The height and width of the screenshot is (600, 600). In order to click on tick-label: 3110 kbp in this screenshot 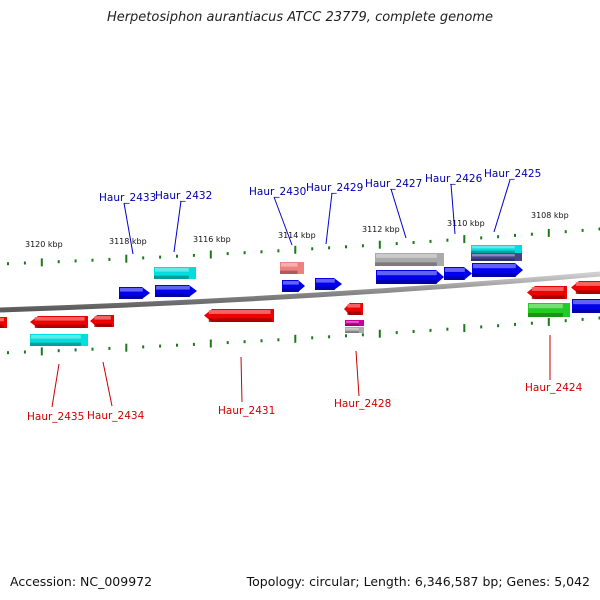, I will do `click(466, 223)`.